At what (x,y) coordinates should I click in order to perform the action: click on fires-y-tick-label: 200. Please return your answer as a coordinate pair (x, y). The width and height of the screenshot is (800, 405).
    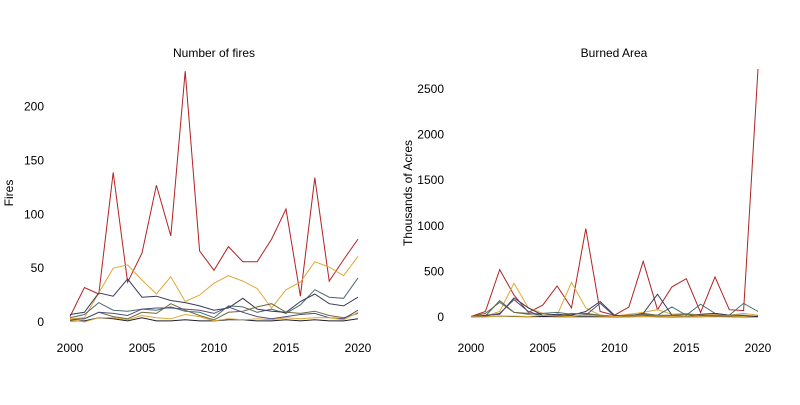
    Looking at the image, I should click on (34, 107).